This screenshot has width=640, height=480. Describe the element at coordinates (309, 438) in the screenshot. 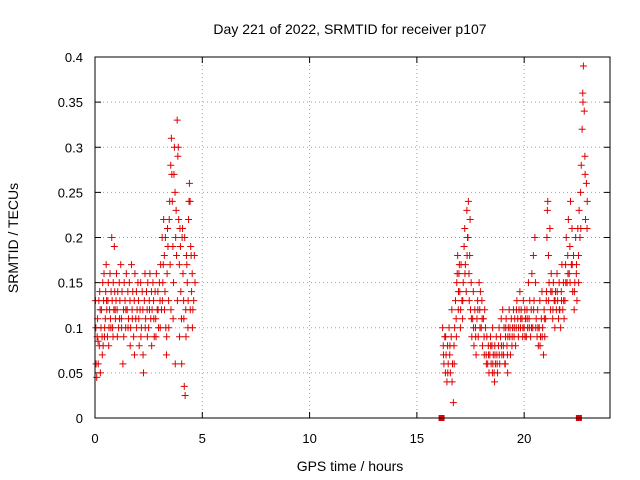

I see `x-tick-label: 10` at that location.